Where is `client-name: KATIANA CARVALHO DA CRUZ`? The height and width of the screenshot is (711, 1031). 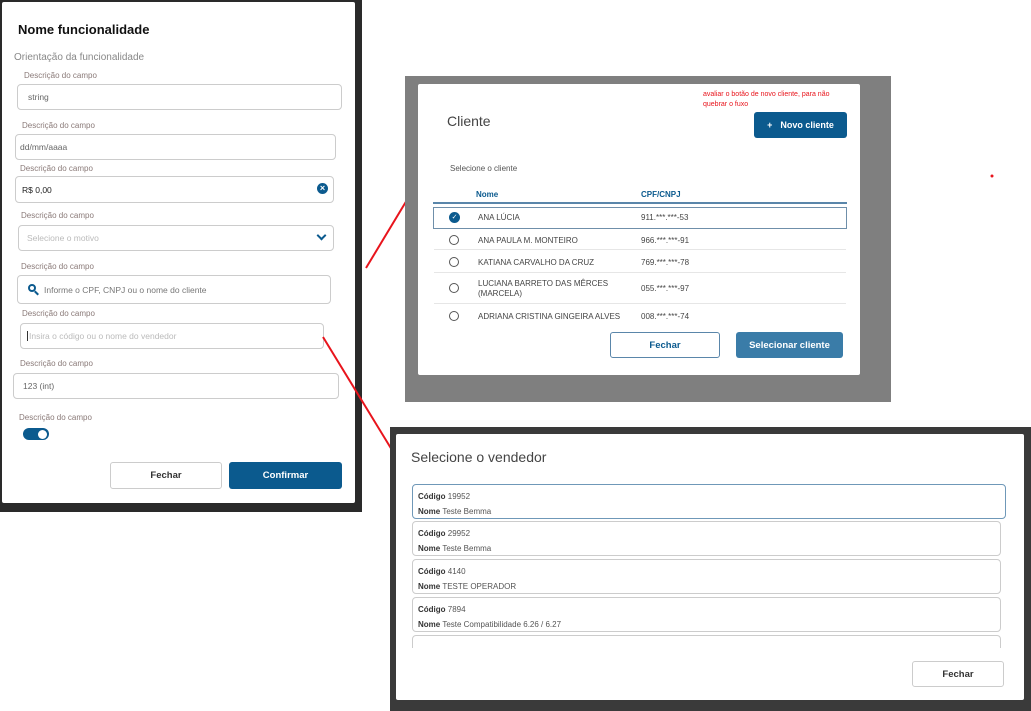 client-name: KATIANA CARVALHO DA CRUZ is located at coordinates (536, 262).